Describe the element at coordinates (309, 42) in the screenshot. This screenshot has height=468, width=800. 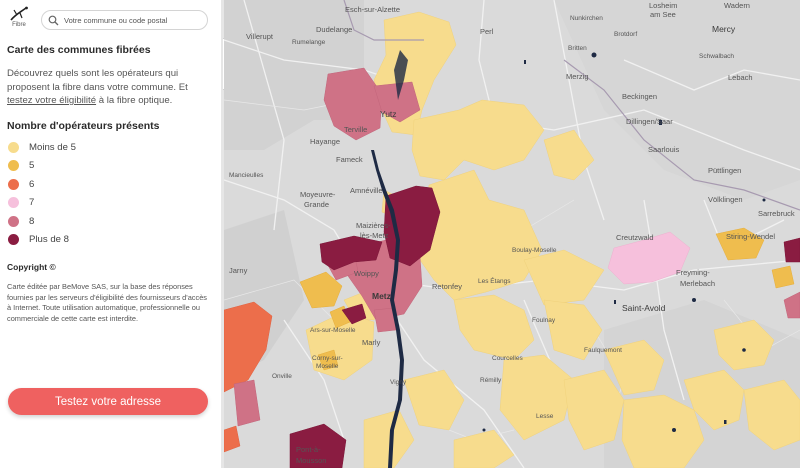
I see `place-label: Rumelange` at that location.